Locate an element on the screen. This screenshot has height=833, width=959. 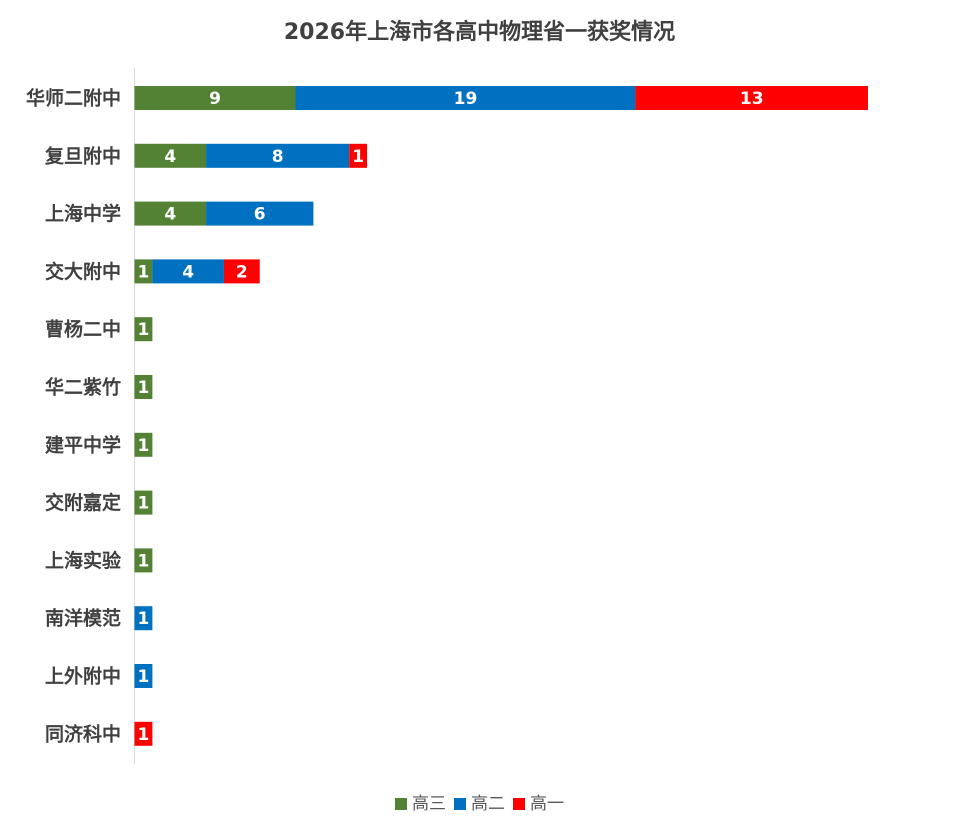
data-label: 13 is located at coordinates (752, 99).